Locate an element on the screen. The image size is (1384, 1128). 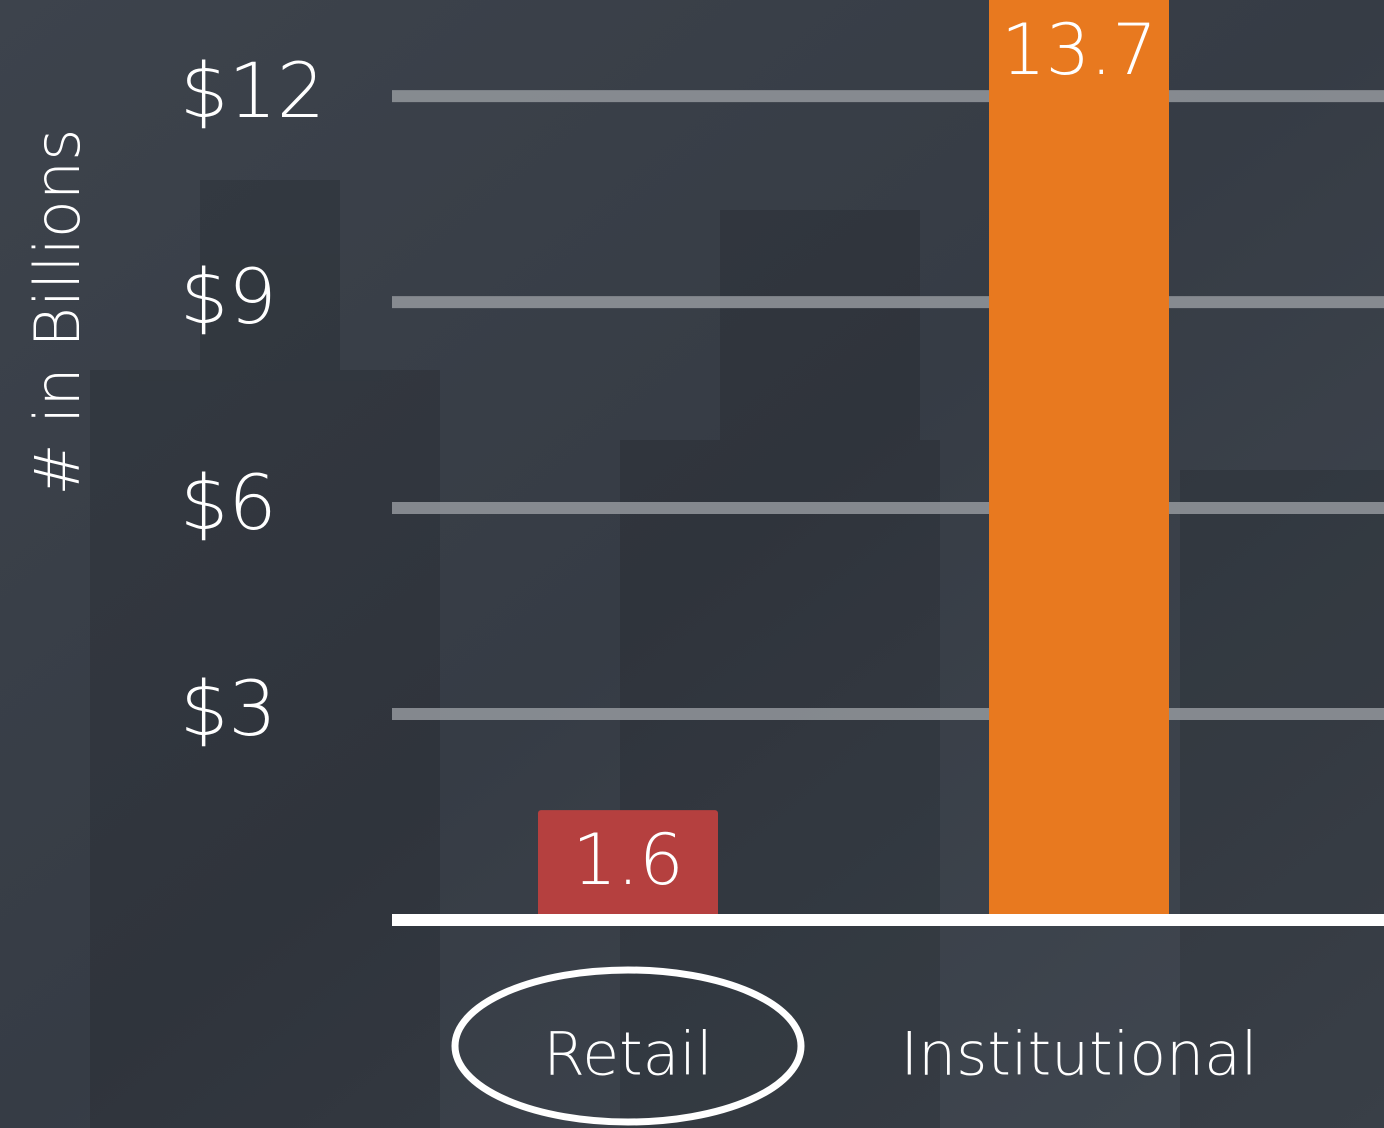
highlight-ellipse is located at coordinates (628, 1046).